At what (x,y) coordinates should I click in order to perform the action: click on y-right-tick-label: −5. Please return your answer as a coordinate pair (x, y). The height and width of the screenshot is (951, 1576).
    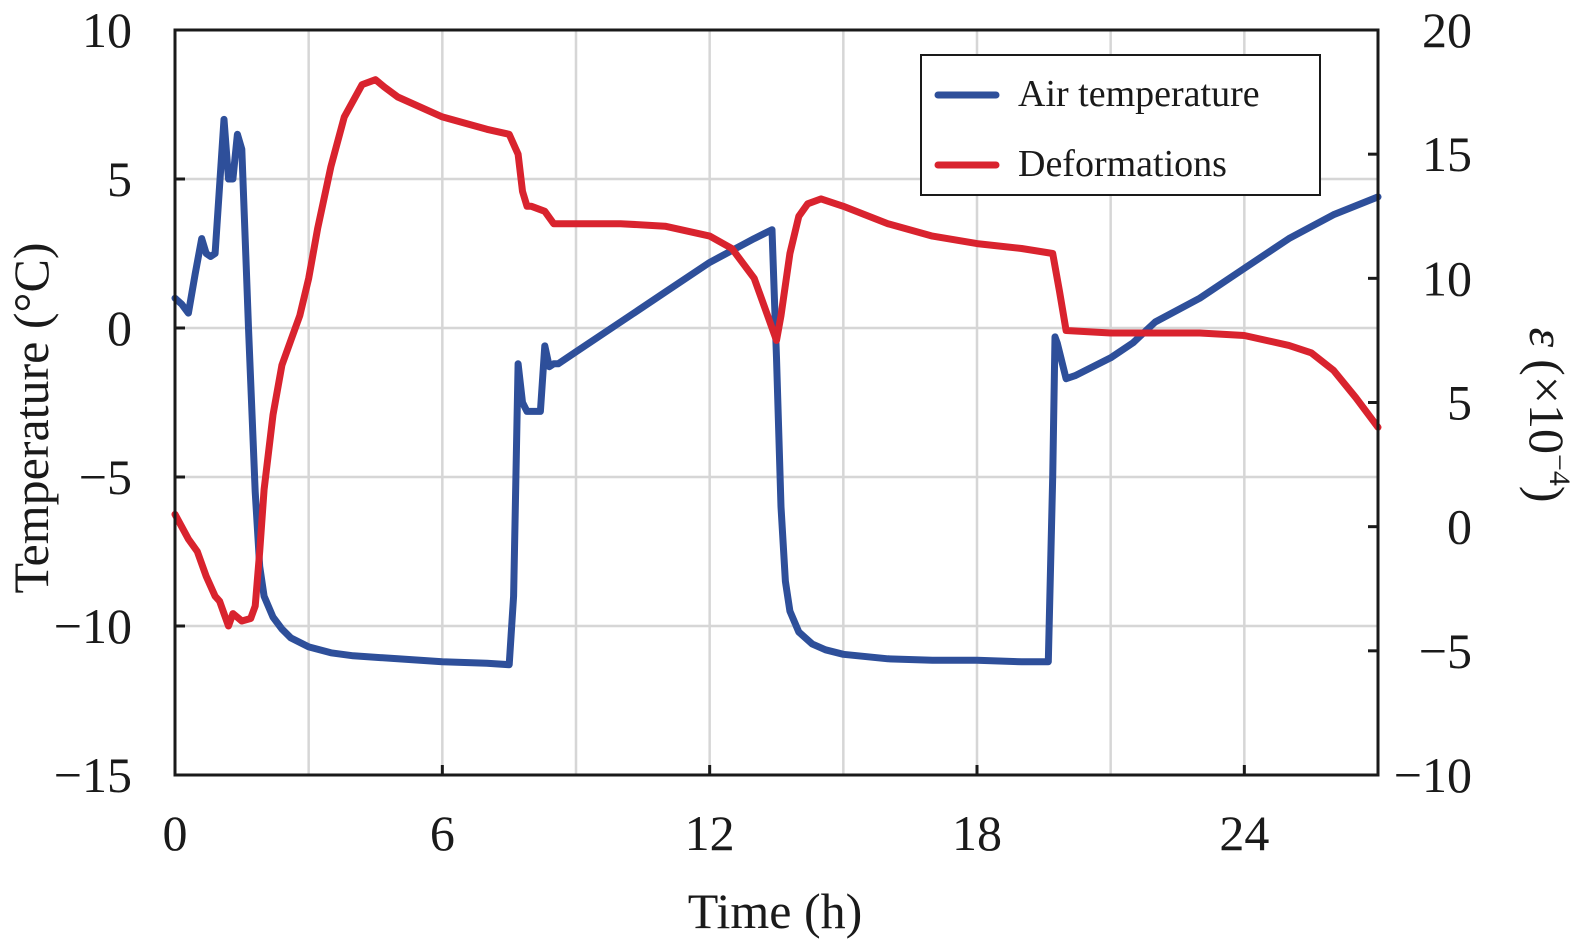
    Looking at the image, I should click on (1445, 651).